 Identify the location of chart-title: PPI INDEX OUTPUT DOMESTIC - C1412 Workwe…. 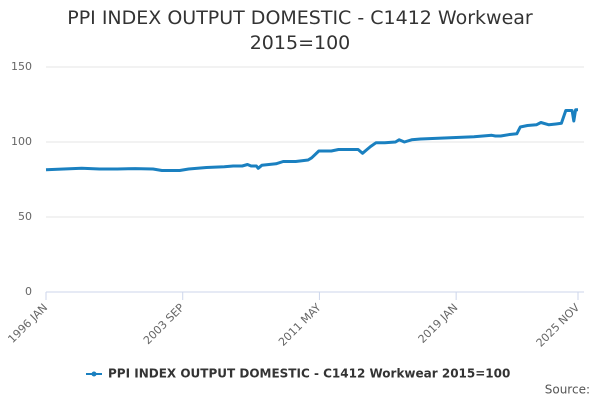
(300, 30).